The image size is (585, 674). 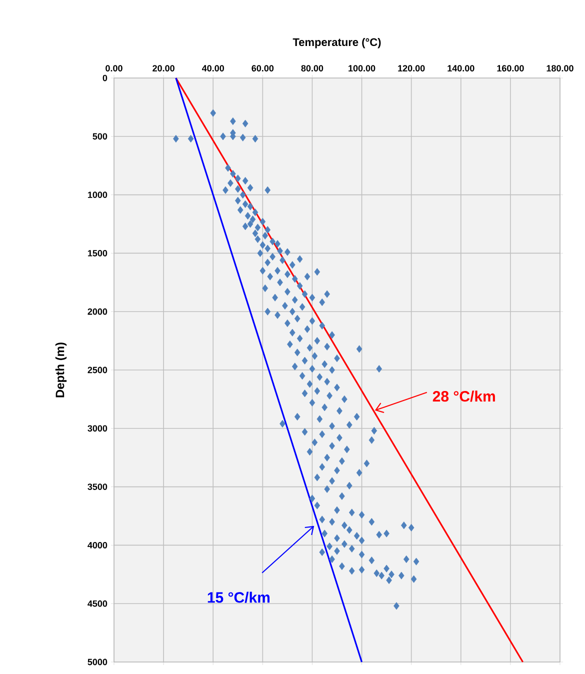 What do you see at coordinates (98, 253) in the screenshot?
I see `y-tick-label: 1500` at bounding box center [98, 253].